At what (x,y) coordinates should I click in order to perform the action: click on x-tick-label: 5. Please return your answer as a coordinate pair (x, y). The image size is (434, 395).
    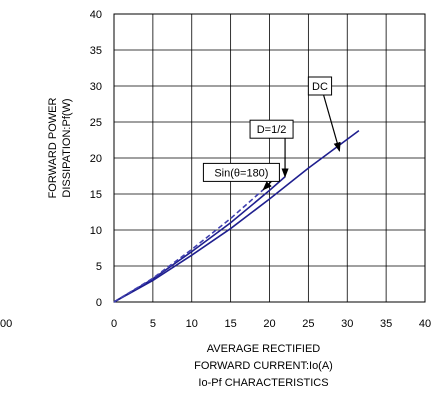
    Looking at the image, I should click on (153, 324).